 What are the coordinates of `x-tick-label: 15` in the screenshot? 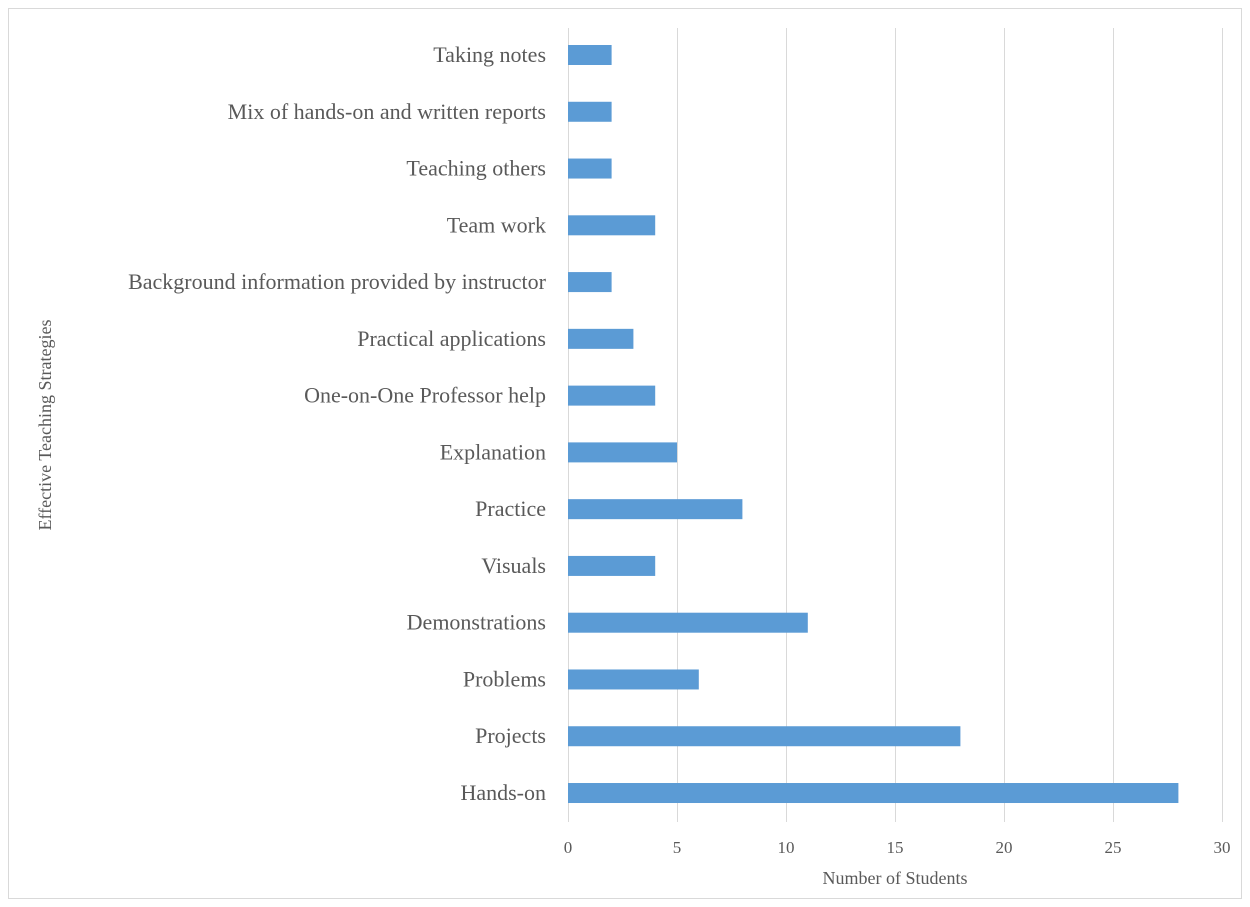 It's located at (895, 847).